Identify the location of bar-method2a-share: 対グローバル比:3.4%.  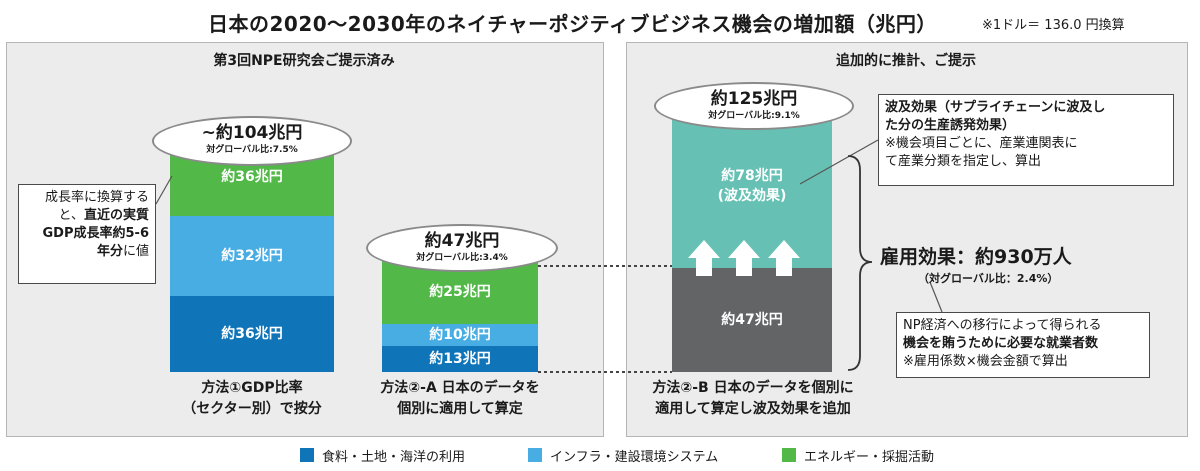
(462, 258).